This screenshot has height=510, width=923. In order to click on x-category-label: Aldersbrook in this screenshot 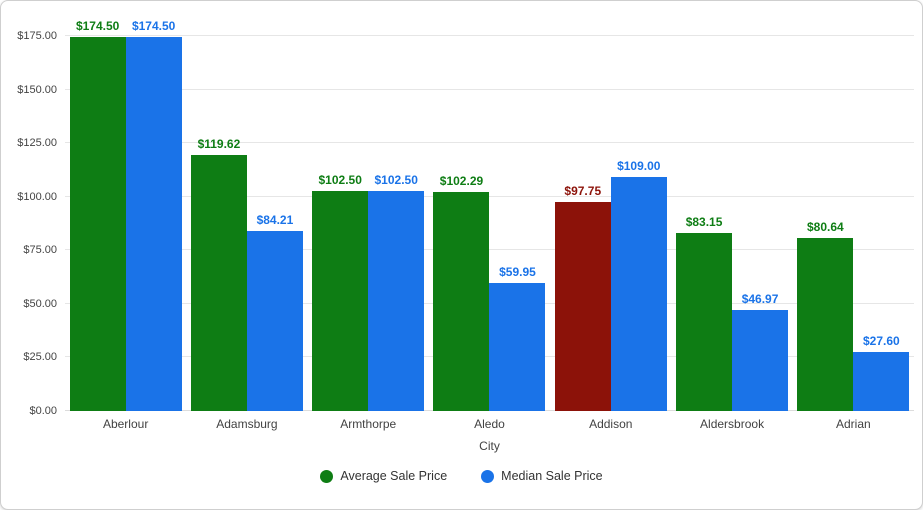, I will do `click(732, 424)`.